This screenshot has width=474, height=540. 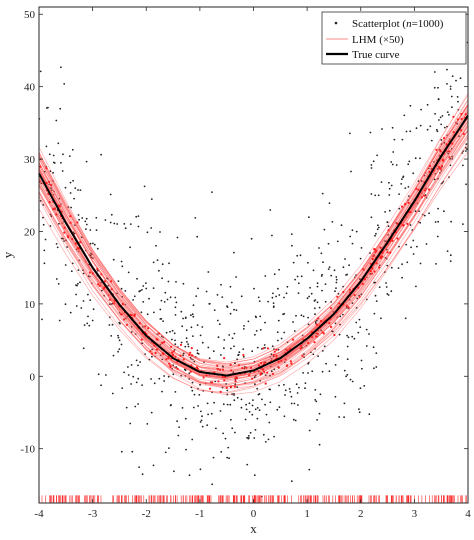 What do you see at coordinates (398, 24) in the screenshot?
I see `legend-scatter-label: Scatterplot (n=1000)` at bounding box center [398, 24].